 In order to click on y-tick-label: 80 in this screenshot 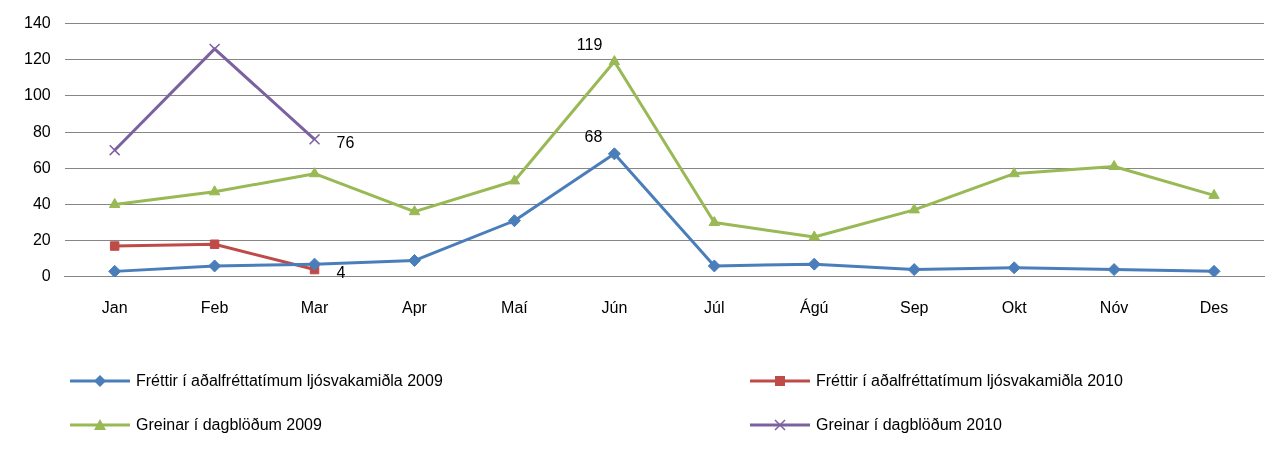, I will do `click(41, 131)`.